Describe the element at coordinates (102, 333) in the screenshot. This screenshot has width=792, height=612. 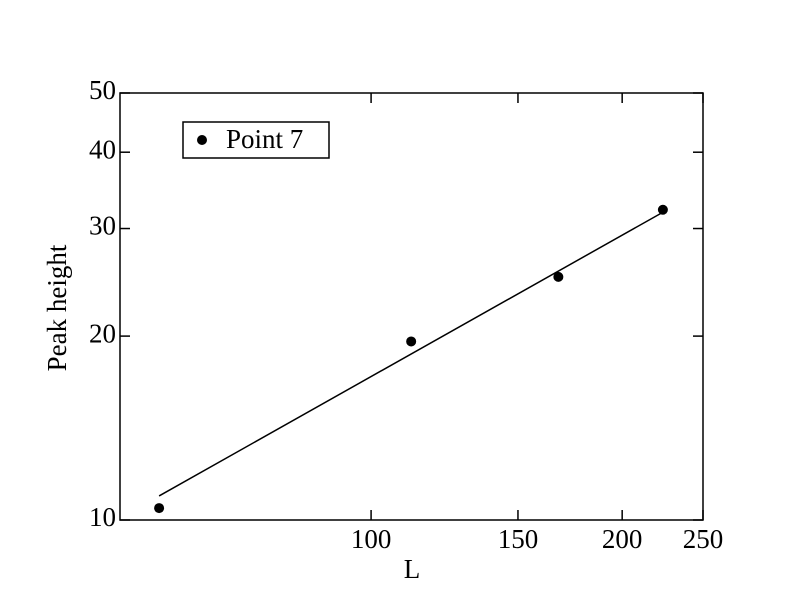
I see `y-tick-label: 20` at that location.